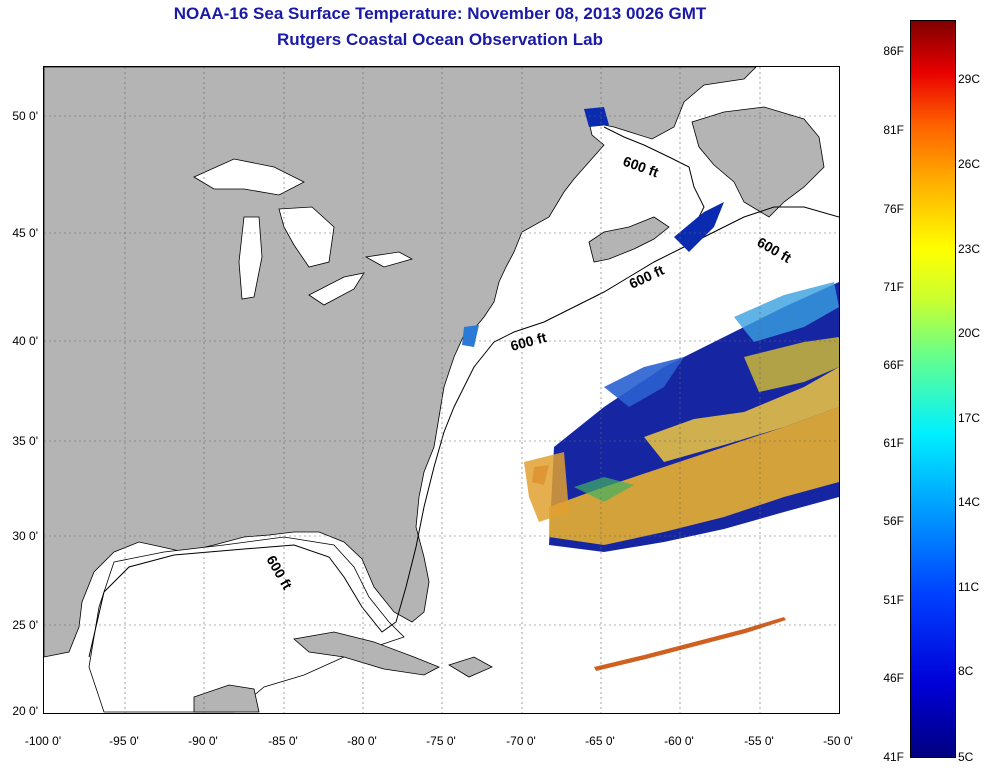 The width and height of the screenshot is (984, 770). I want to click on c-label-5: 5C, so click(966, 757).